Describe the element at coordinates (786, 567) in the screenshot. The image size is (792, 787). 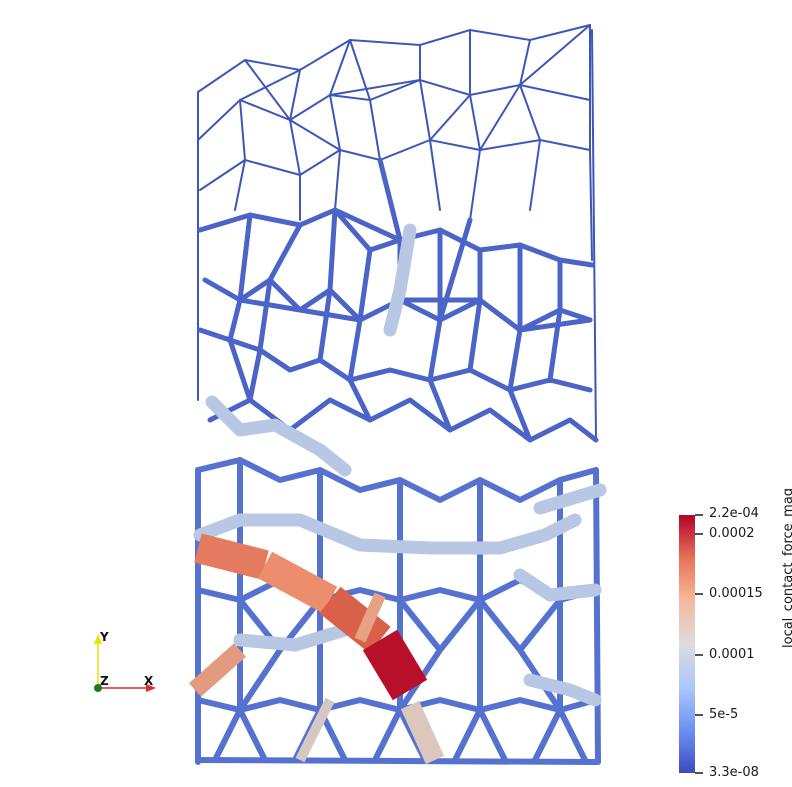
I see `colorbar-title: local_contact_force_mag` at that location.